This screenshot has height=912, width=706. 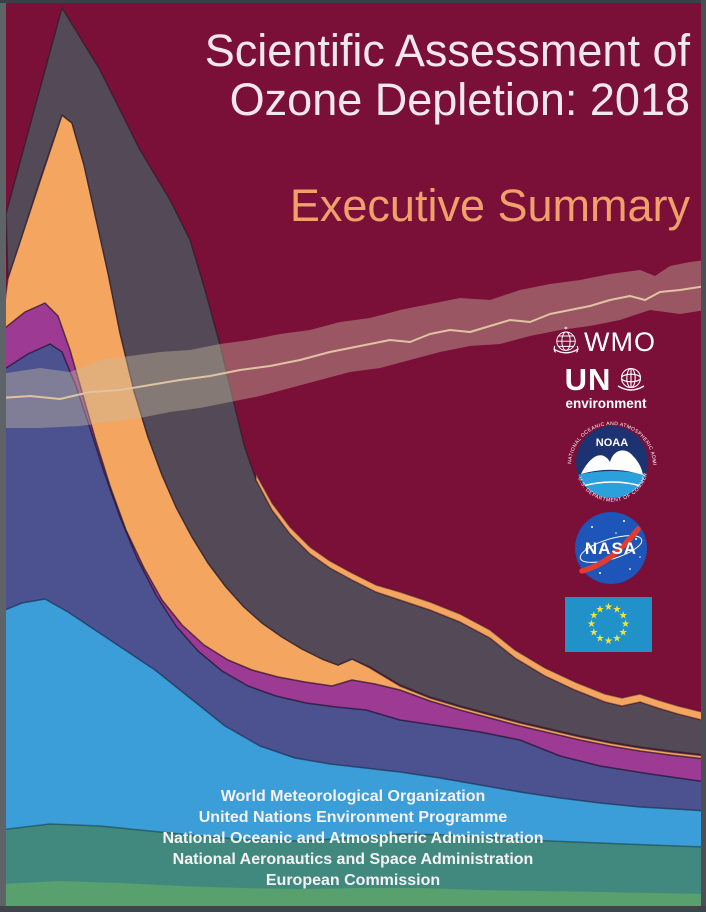 I want to click on nasa-swoosh-icon, so click(x=610, y=550).